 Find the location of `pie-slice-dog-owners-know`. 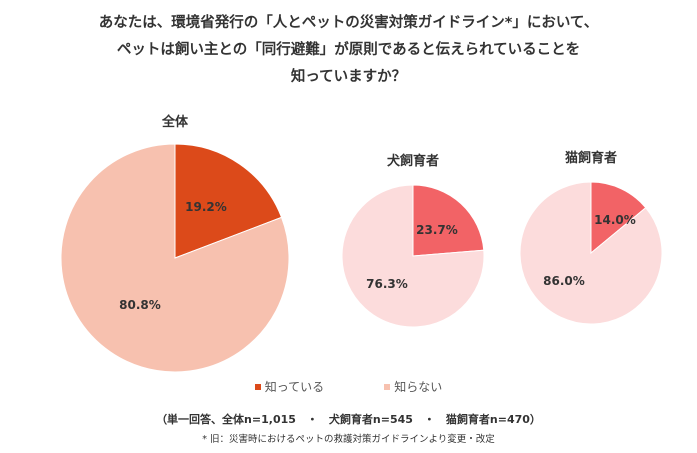

pie-slice-dog-owners-know is located at coordinates (448, 220).